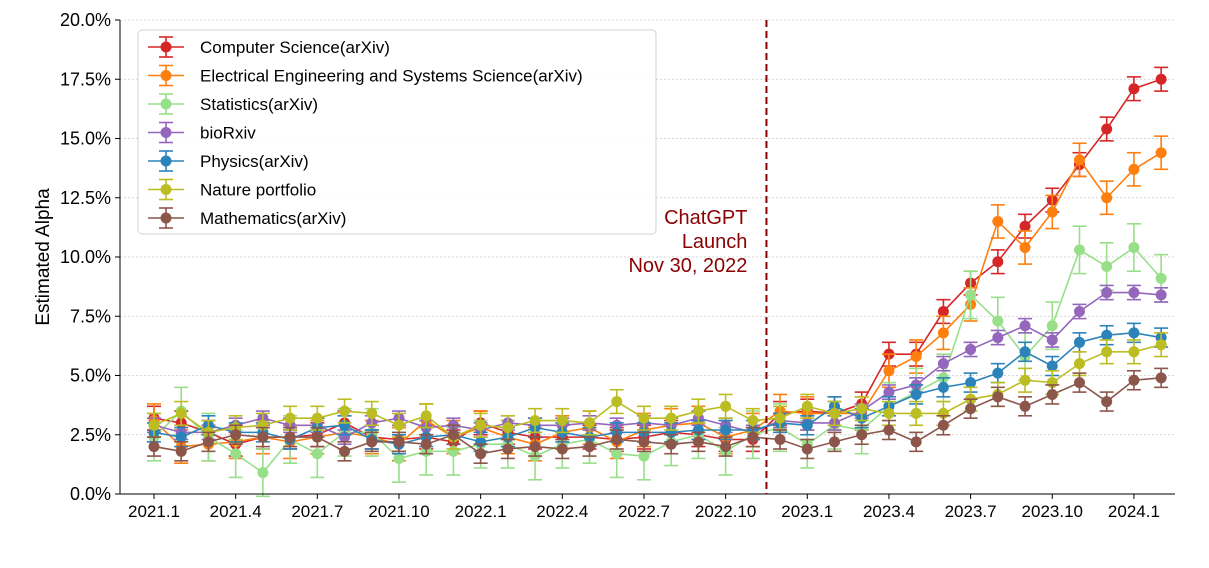 This screenshot has width=1209, height=568. Describe the element at coordinates (90, 376) in the screenshot. I see `y-tick-label: 5.0%` at that location.